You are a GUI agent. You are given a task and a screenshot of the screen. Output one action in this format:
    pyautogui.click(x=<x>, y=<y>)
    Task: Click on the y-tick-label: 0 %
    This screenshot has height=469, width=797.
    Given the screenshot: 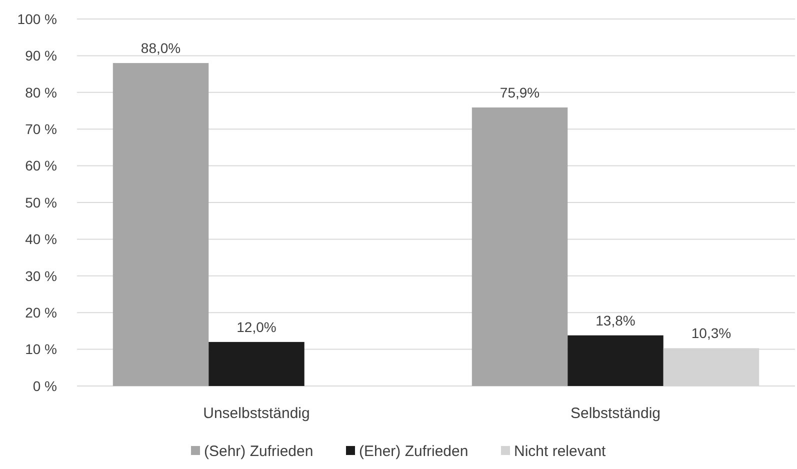 What is the action you would take?
    pyautogui.click(x=44, y=386)
    